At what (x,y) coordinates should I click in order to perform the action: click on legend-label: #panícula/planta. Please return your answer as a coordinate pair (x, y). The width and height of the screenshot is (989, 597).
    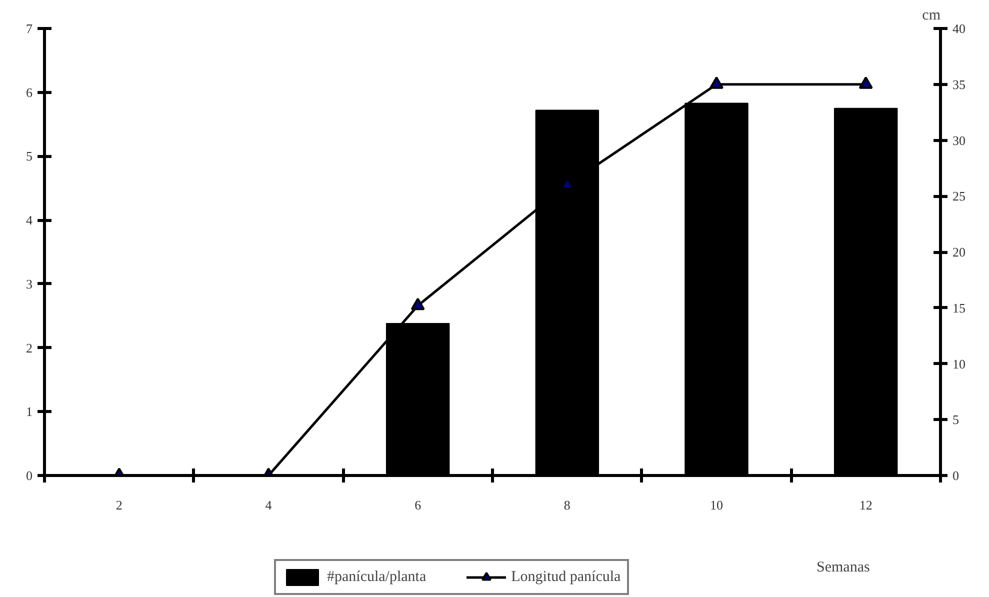
    Looking at the image, I should click on (376, 577).